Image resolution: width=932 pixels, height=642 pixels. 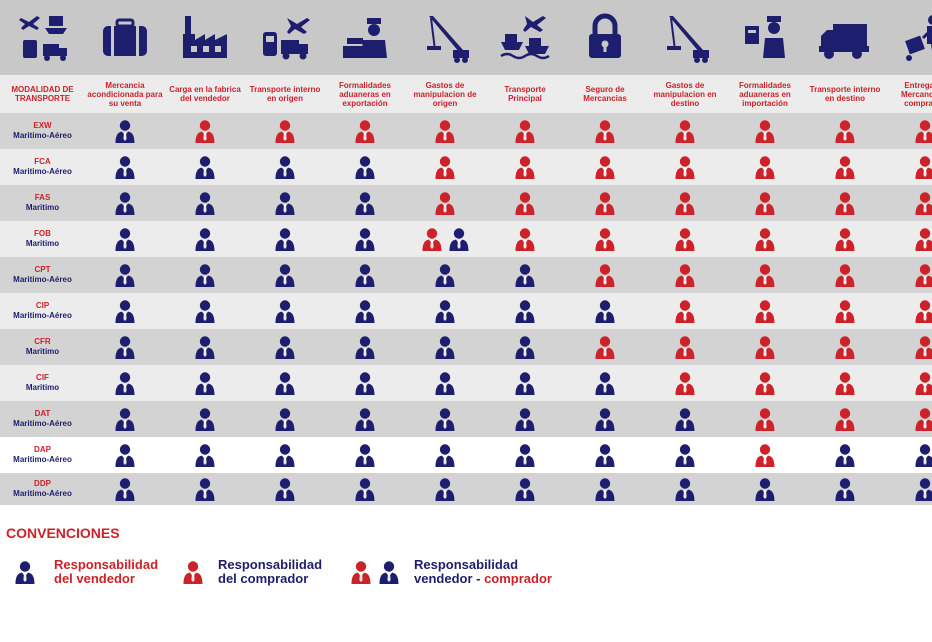 I want to click on ship-plane-icon, so click(x=525, y=37).